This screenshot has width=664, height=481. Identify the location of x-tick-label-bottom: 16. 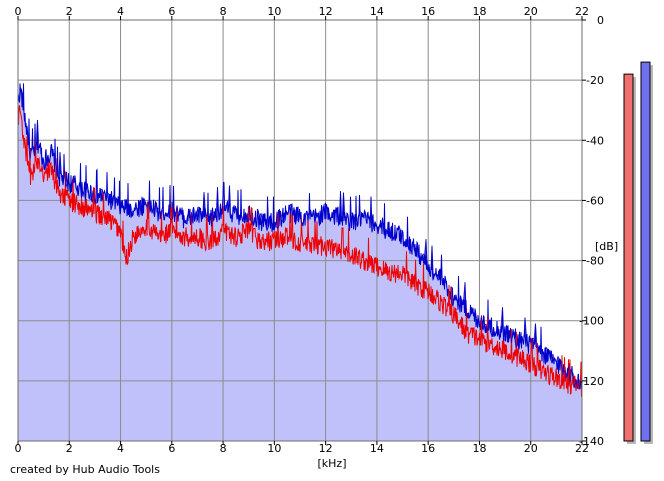
(428, 448).